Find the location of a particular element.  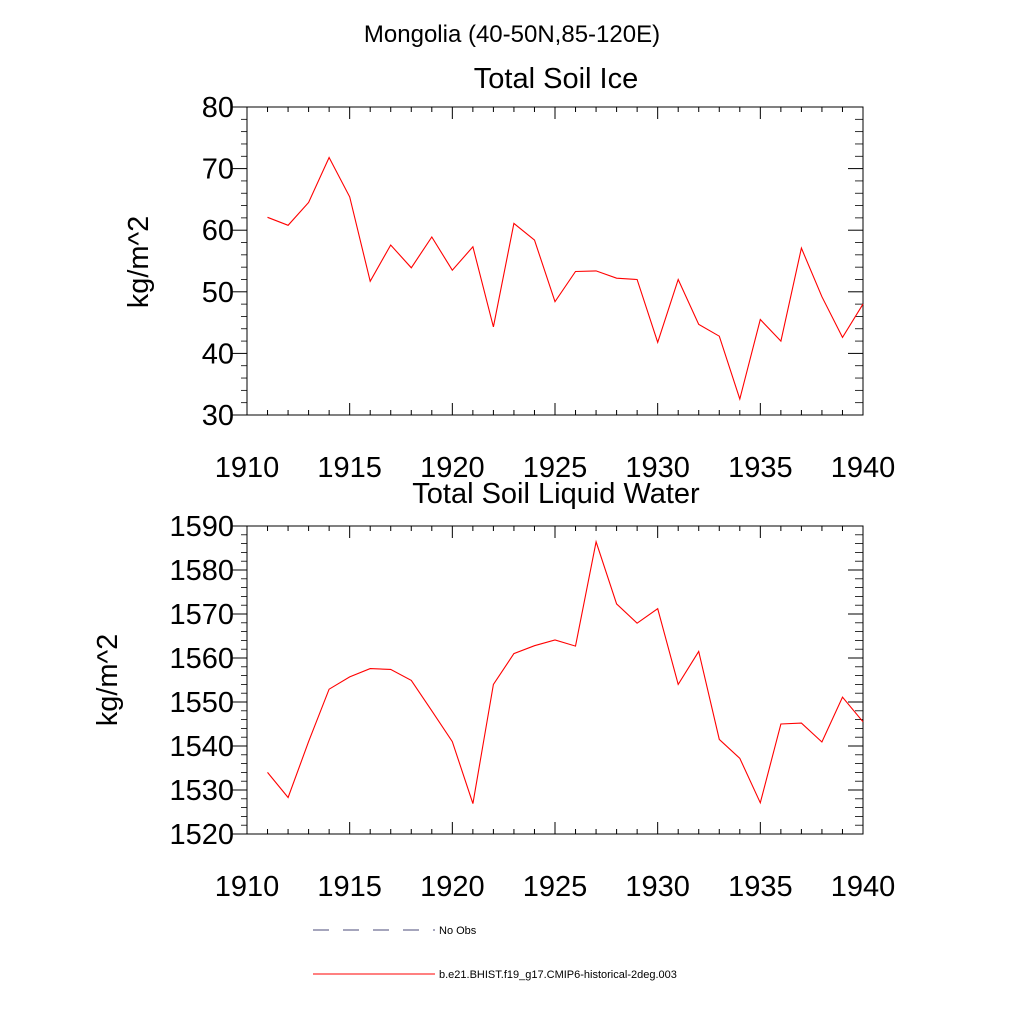

series-group is located at coordinates (565, 278).